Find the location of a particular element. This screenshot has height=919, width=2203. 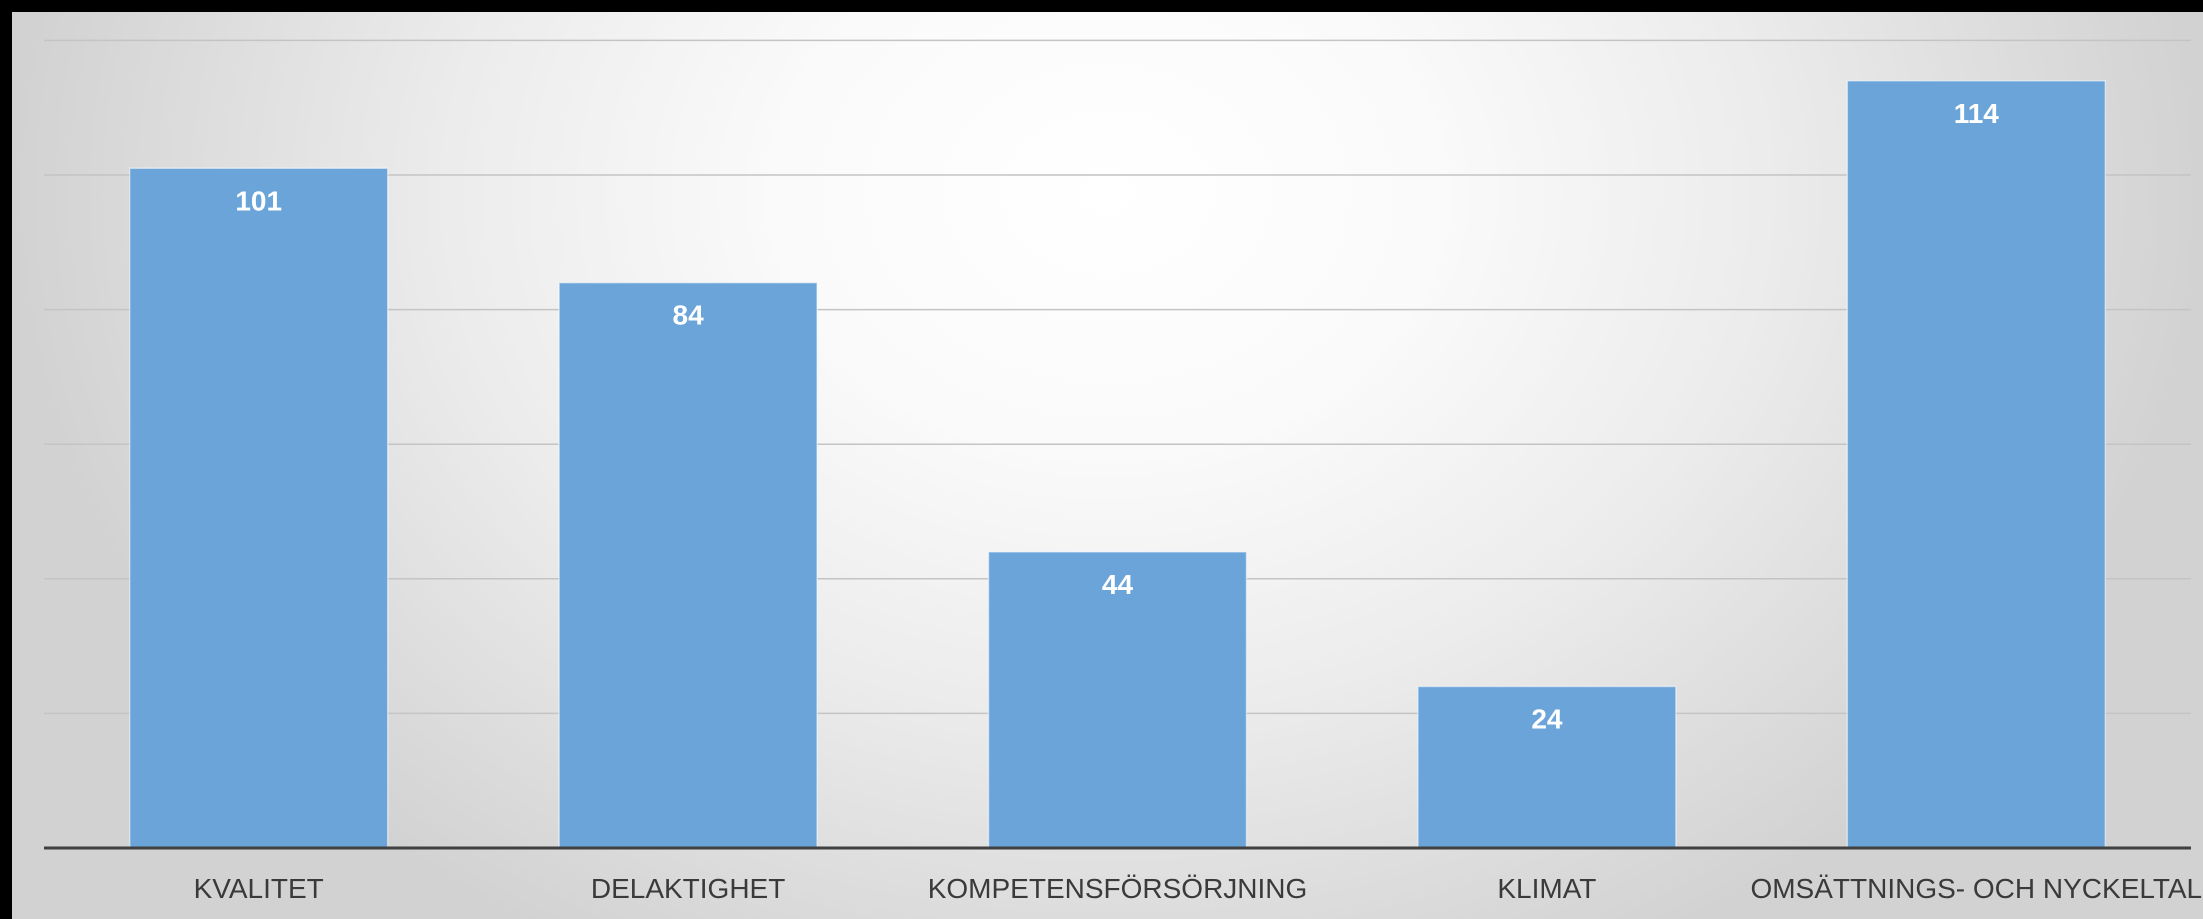

data-label: 114 is located at coordinates (1977, 113).